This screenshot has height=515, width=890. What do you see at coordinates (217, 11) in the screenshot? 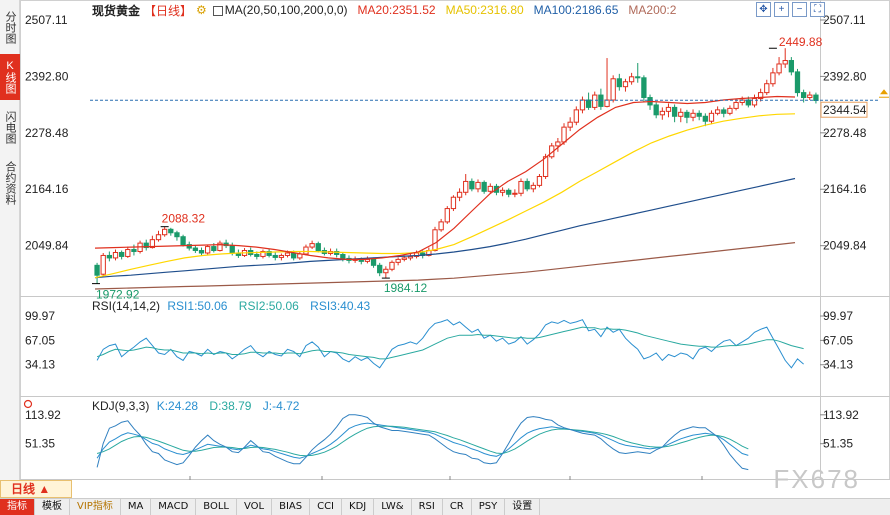
I see `ma-toggle-icon` at bounding box center [217, 11].